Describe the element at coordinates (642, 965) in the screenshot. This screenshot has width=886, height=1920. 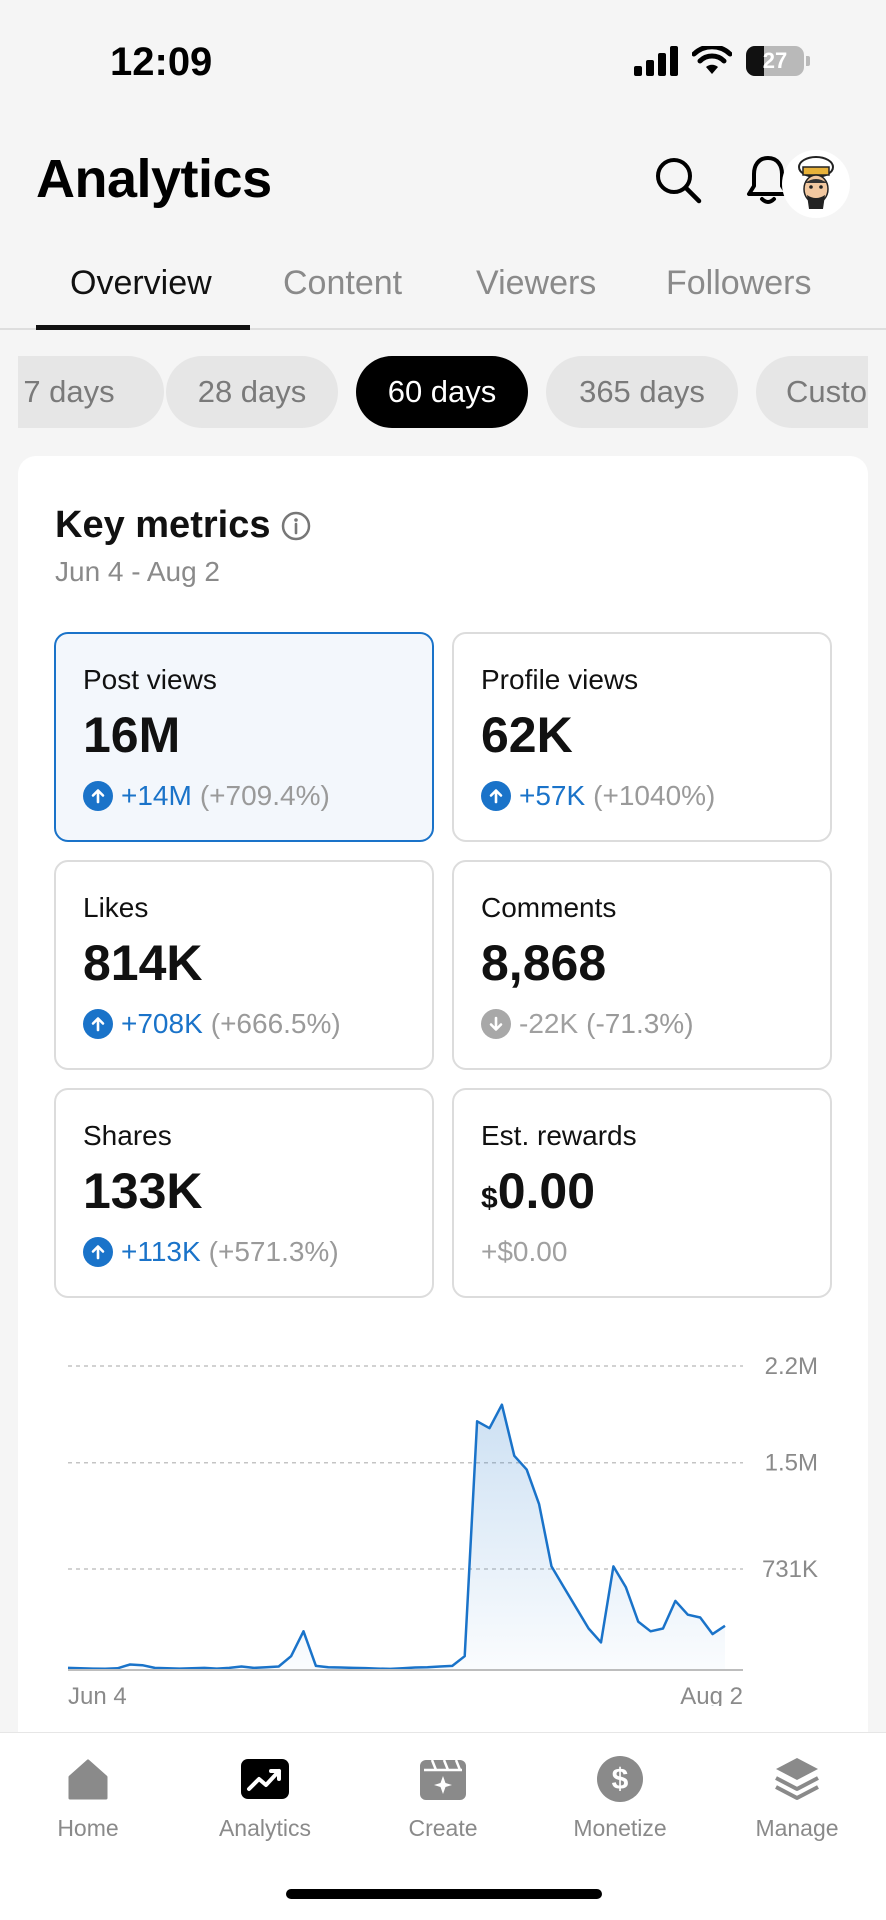
I see `metric-comments: Comments 8,868 -22K (-71.3%)` at that location.